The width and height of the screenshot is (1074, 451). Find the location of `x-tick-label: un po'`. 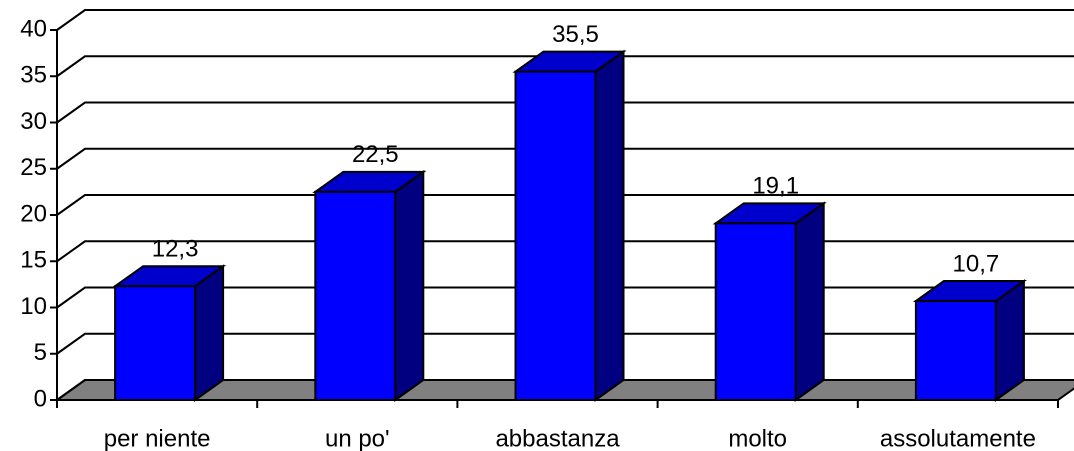

x-tick-label: un po' is located at coordinates (357, 438).